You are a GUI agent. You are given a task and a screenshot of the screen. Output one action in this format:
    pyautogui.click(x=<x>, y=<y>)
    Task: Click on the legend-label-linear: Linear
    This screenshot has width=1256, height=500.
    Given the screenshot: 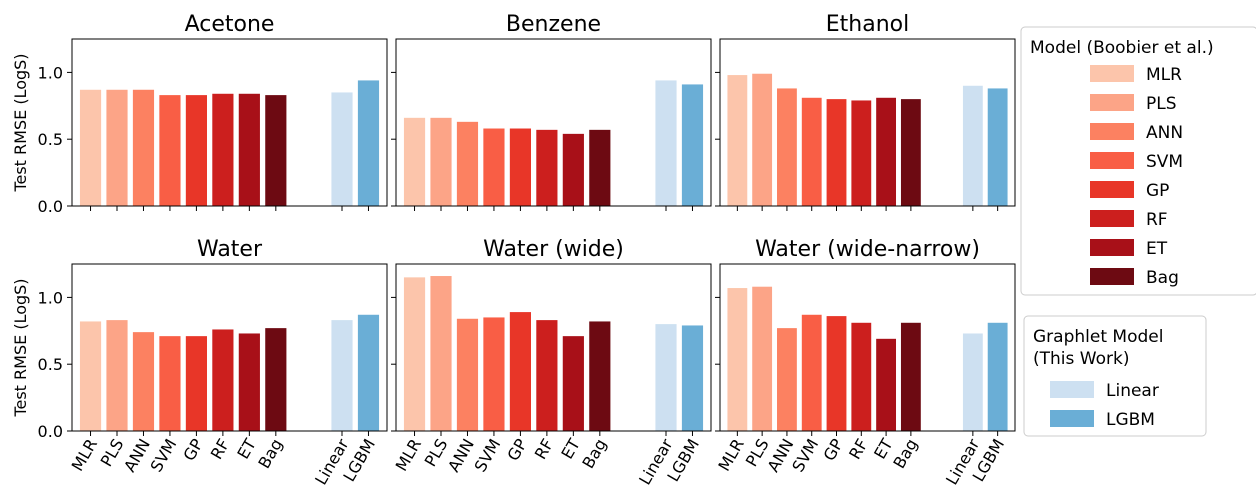 What is the action you would take?
    pyautogui.click(x=1132, y=391)
    